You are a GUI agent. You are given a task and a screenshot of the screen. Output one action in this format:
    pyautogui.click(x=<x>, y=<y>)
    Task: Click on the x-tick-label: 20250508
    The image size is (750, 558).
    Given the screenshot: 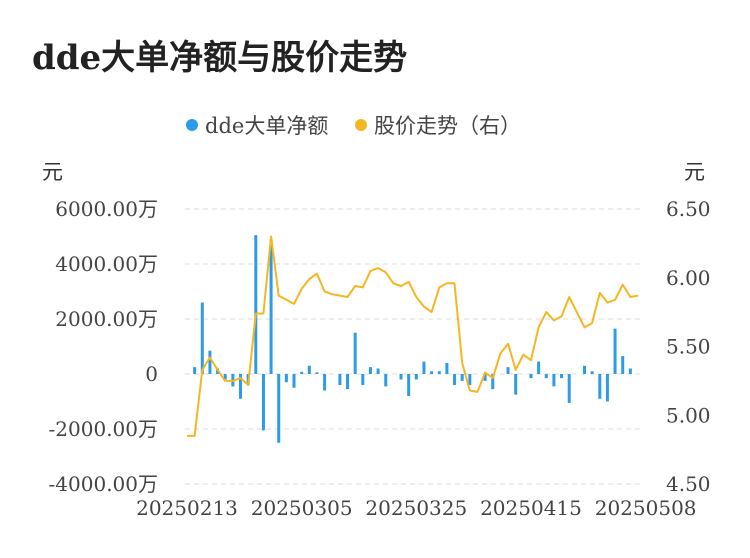 What is the action you would take?
    pyautogui.click(x=646, y=508)
    